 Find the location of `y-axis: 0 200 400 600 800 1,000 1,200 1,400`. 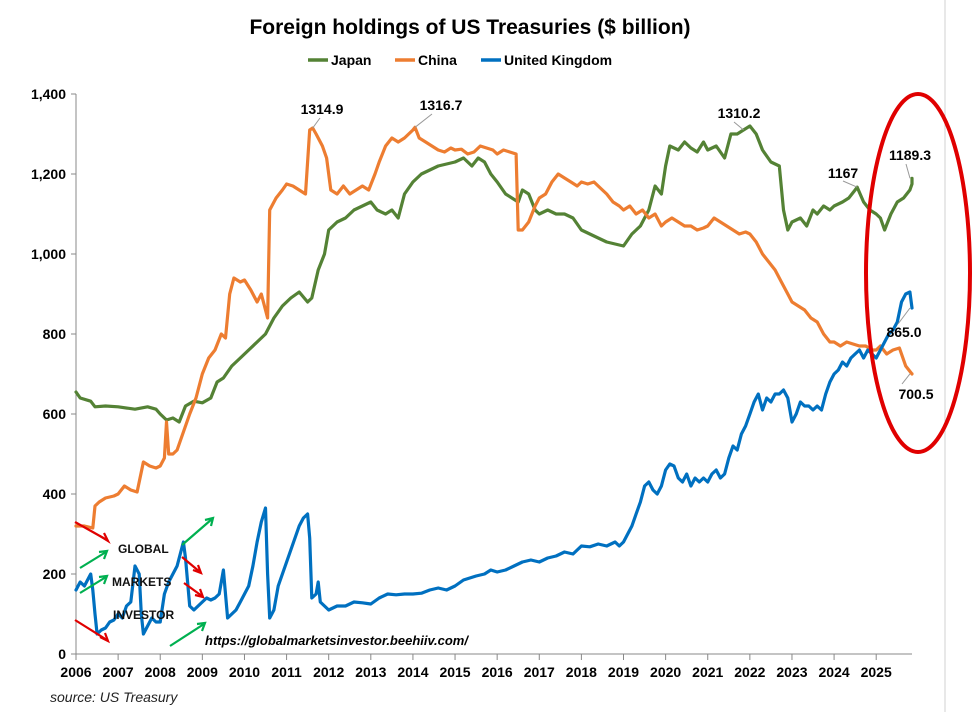

y-axis: 0 200 400 600 800 1,000 1,200 1,400 is located at coordinates (54, 374).